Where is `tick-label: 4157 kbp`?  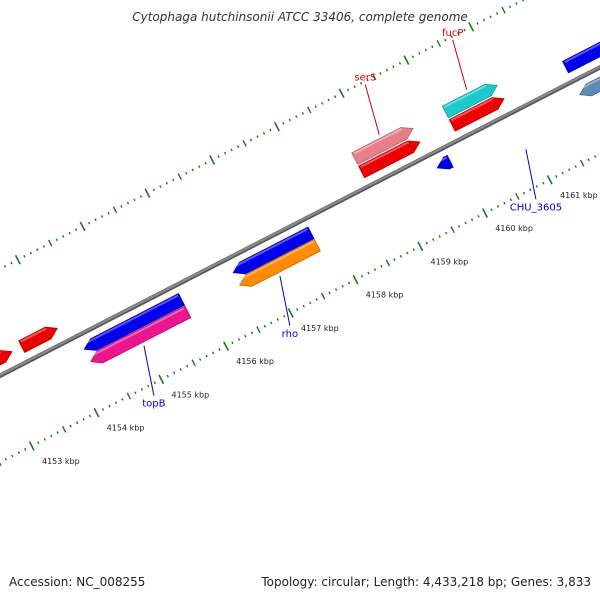
tick-label: 4157 kbp is located at coordinates (320, 328).